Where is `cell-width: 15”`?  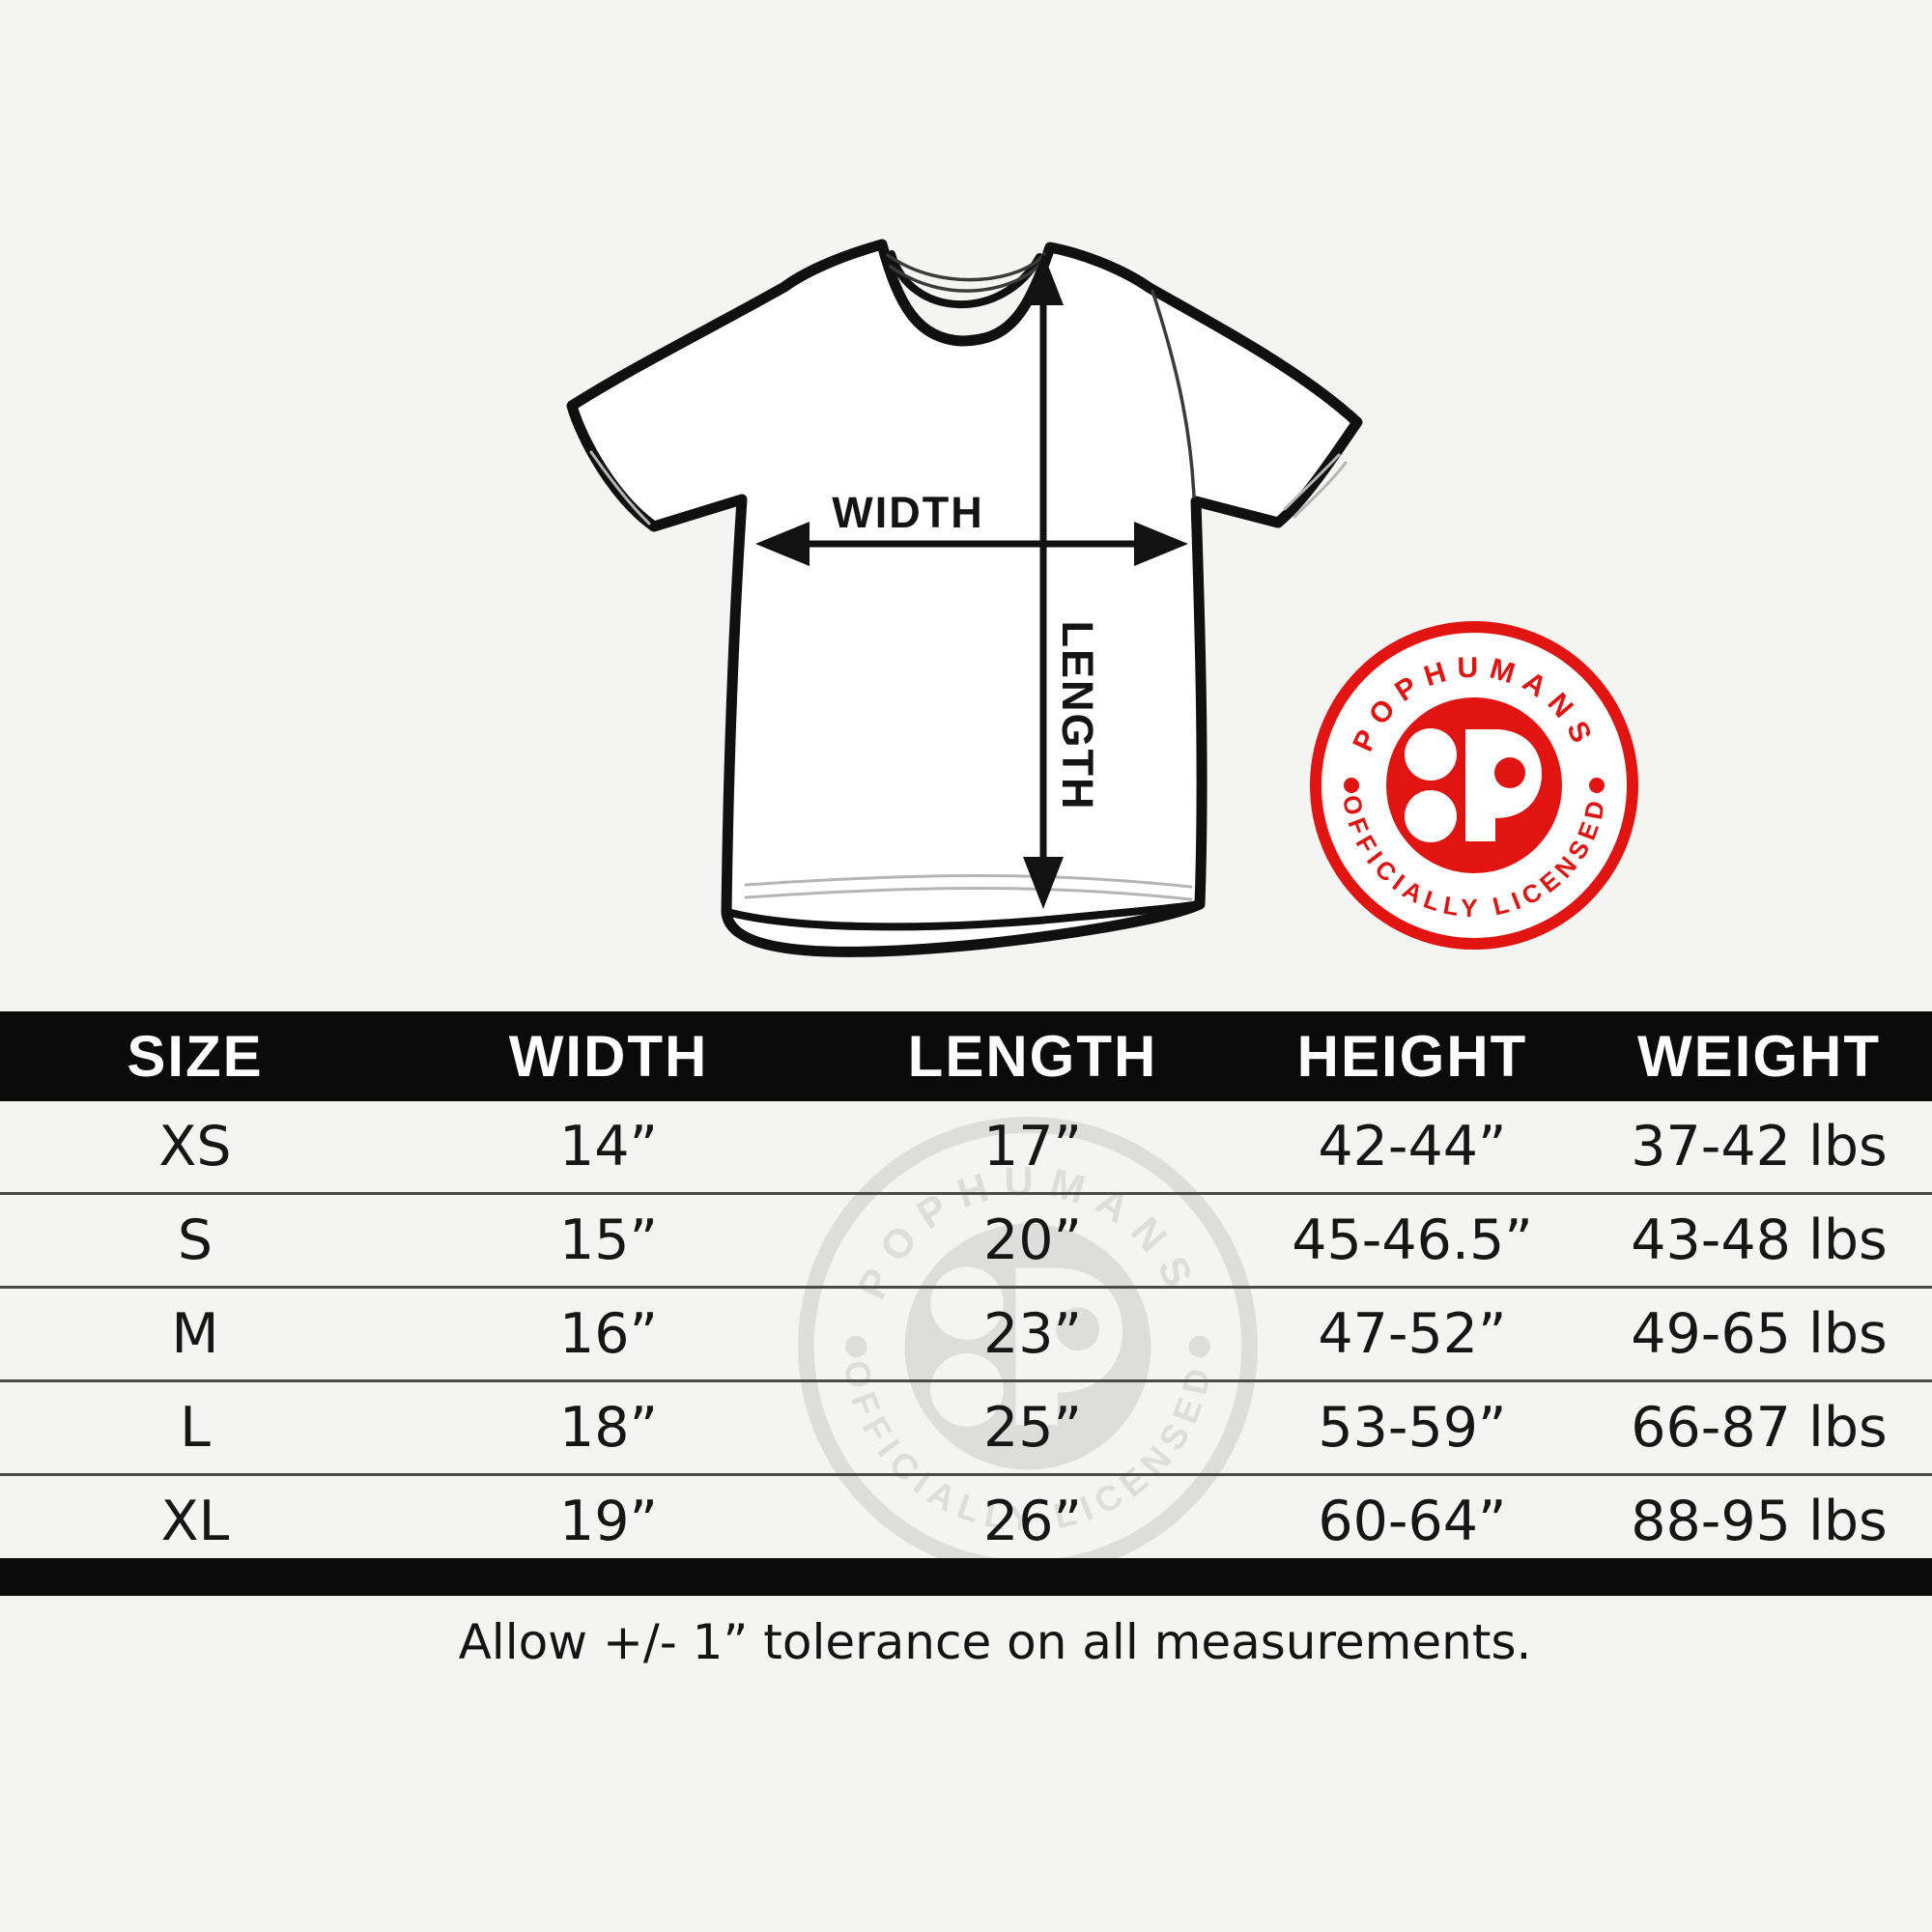
cell-width: 15” is located at coordinates (608, 1240).